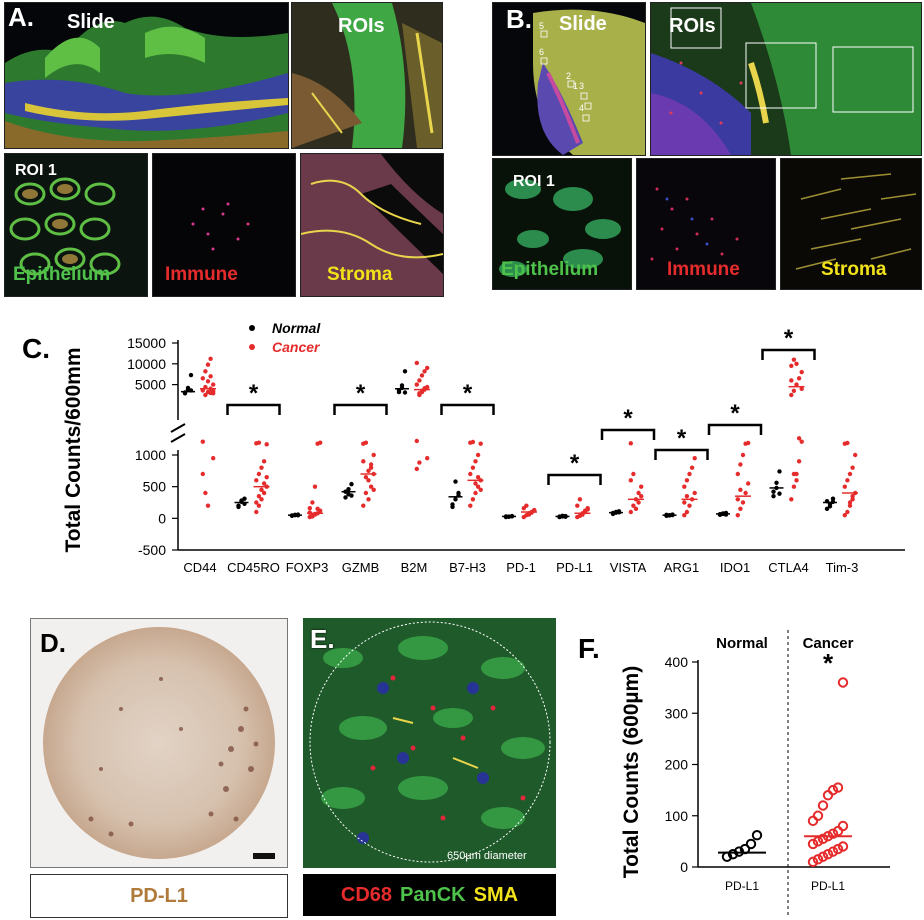 This screenshot has width=924, height=920. Describe the element at coordinates (21, 17) in the screenshot. I see `panel-a-letter: A.` at that location.